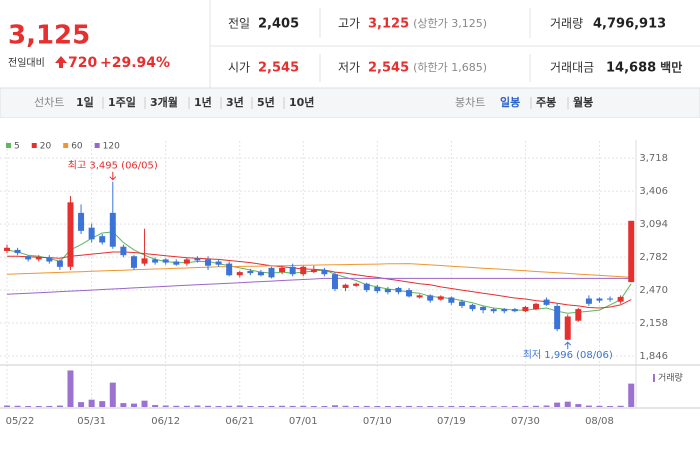 The width and height of the screenshot is (700, 450). Describe the element at coordinates (203, 102) in the screenshot. I see `period-button: 1년` at that location.